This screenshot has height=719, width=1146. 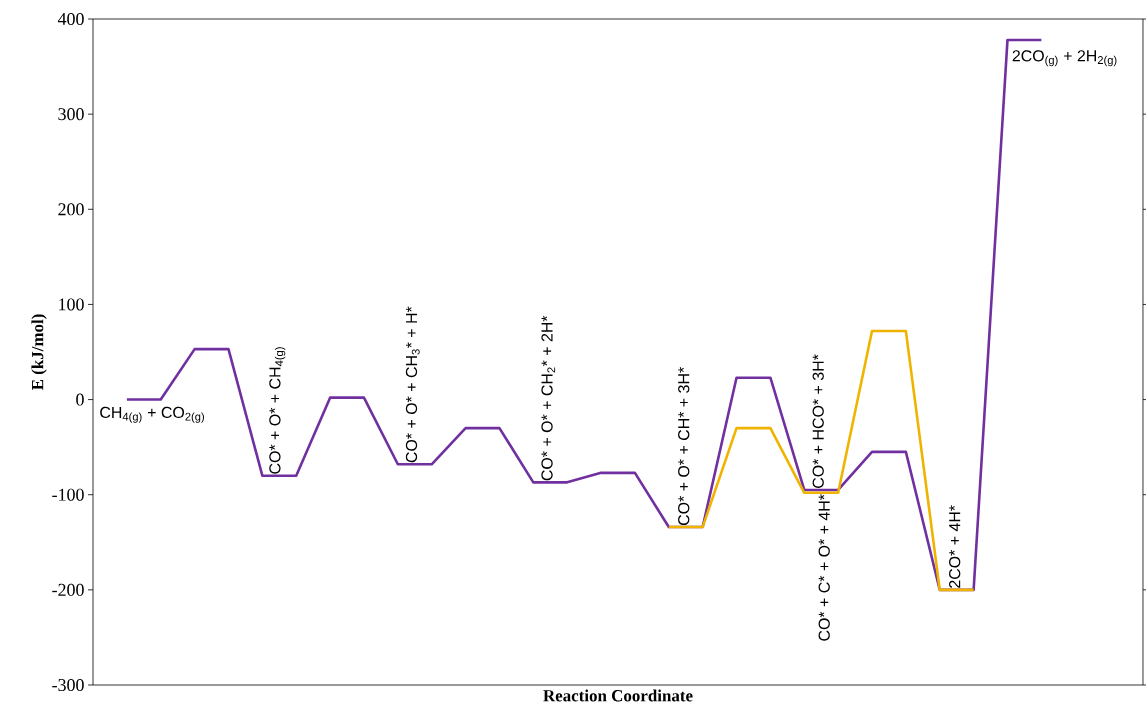 I want to click on annotation: CO* + O* + CH$_{4(g)}$, so click(x=277, y=410).